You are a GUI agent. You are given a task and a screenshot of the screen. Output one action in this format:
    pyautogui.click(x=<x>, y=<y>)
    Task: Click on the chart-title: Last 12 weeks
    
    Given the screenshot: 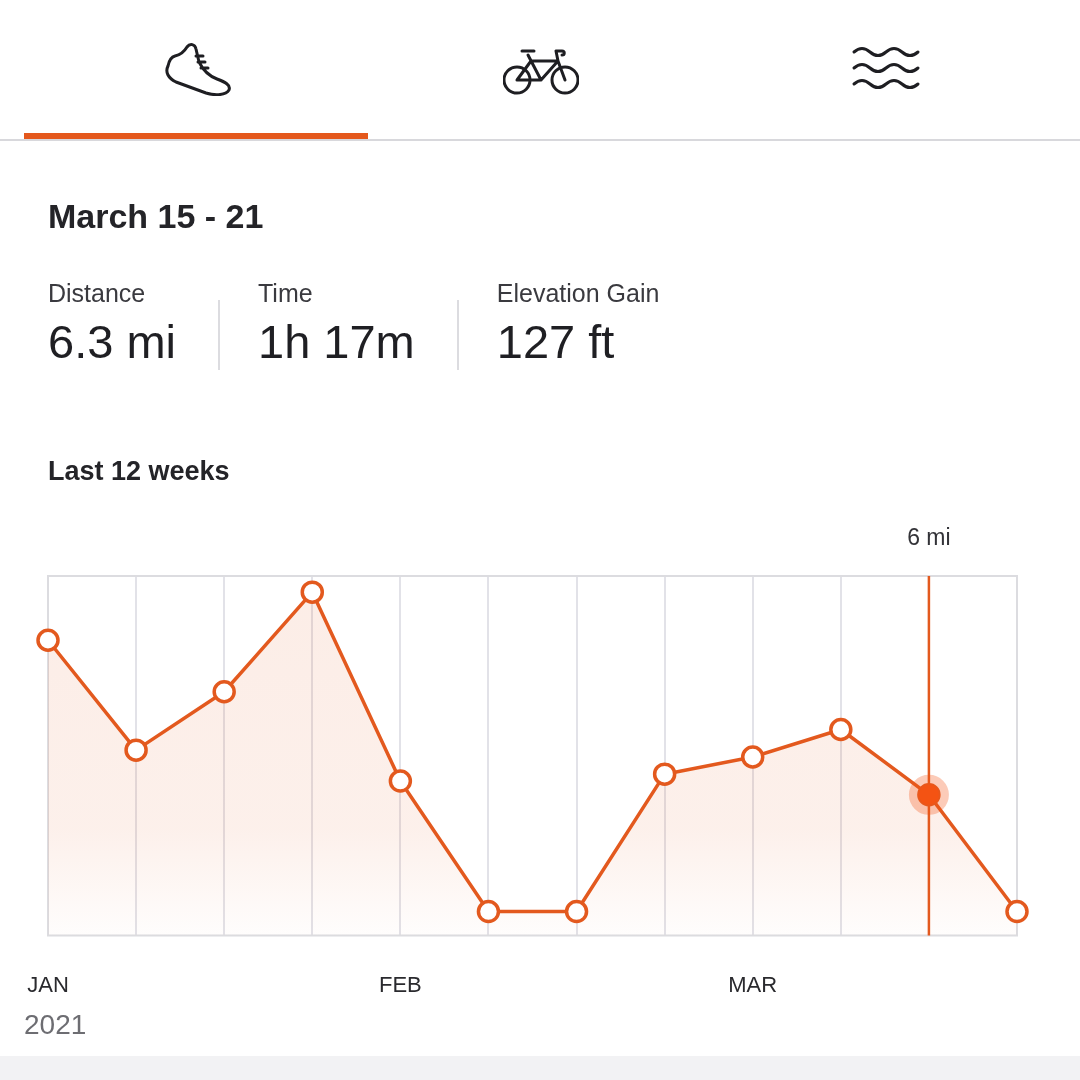 What is the action you would take?
    pyautogui.click(x=139, y=471)
    